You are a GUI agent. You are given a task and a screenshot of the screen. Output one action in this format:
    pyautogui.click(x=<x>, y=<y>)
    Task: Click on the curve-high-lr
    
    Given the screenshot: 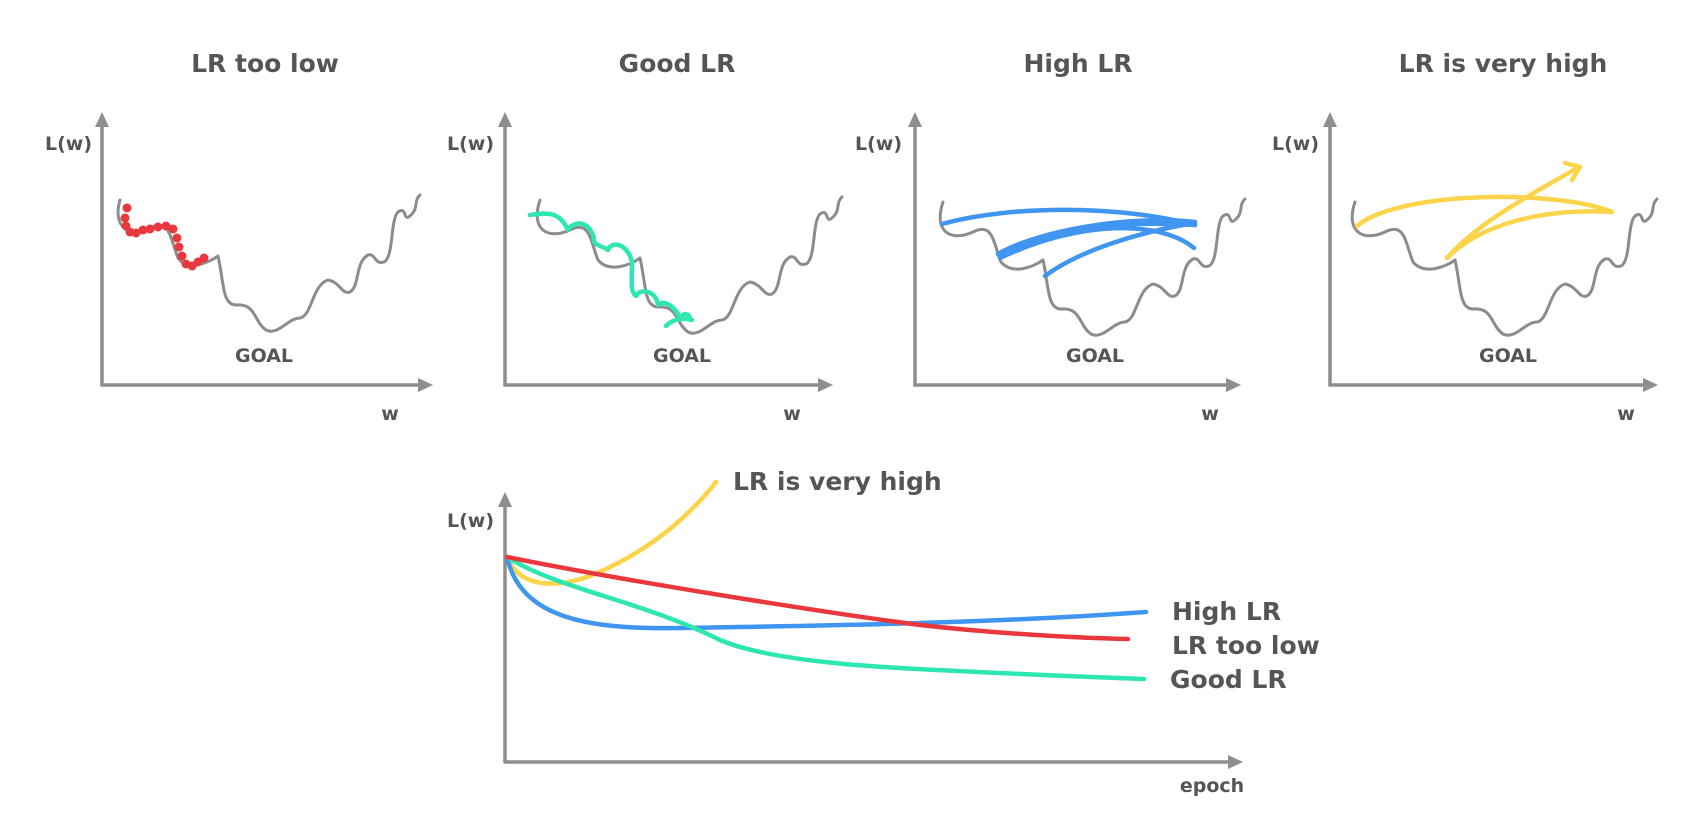 What is the action you would take?
    pyautogui.click(x=826, y=592)
    